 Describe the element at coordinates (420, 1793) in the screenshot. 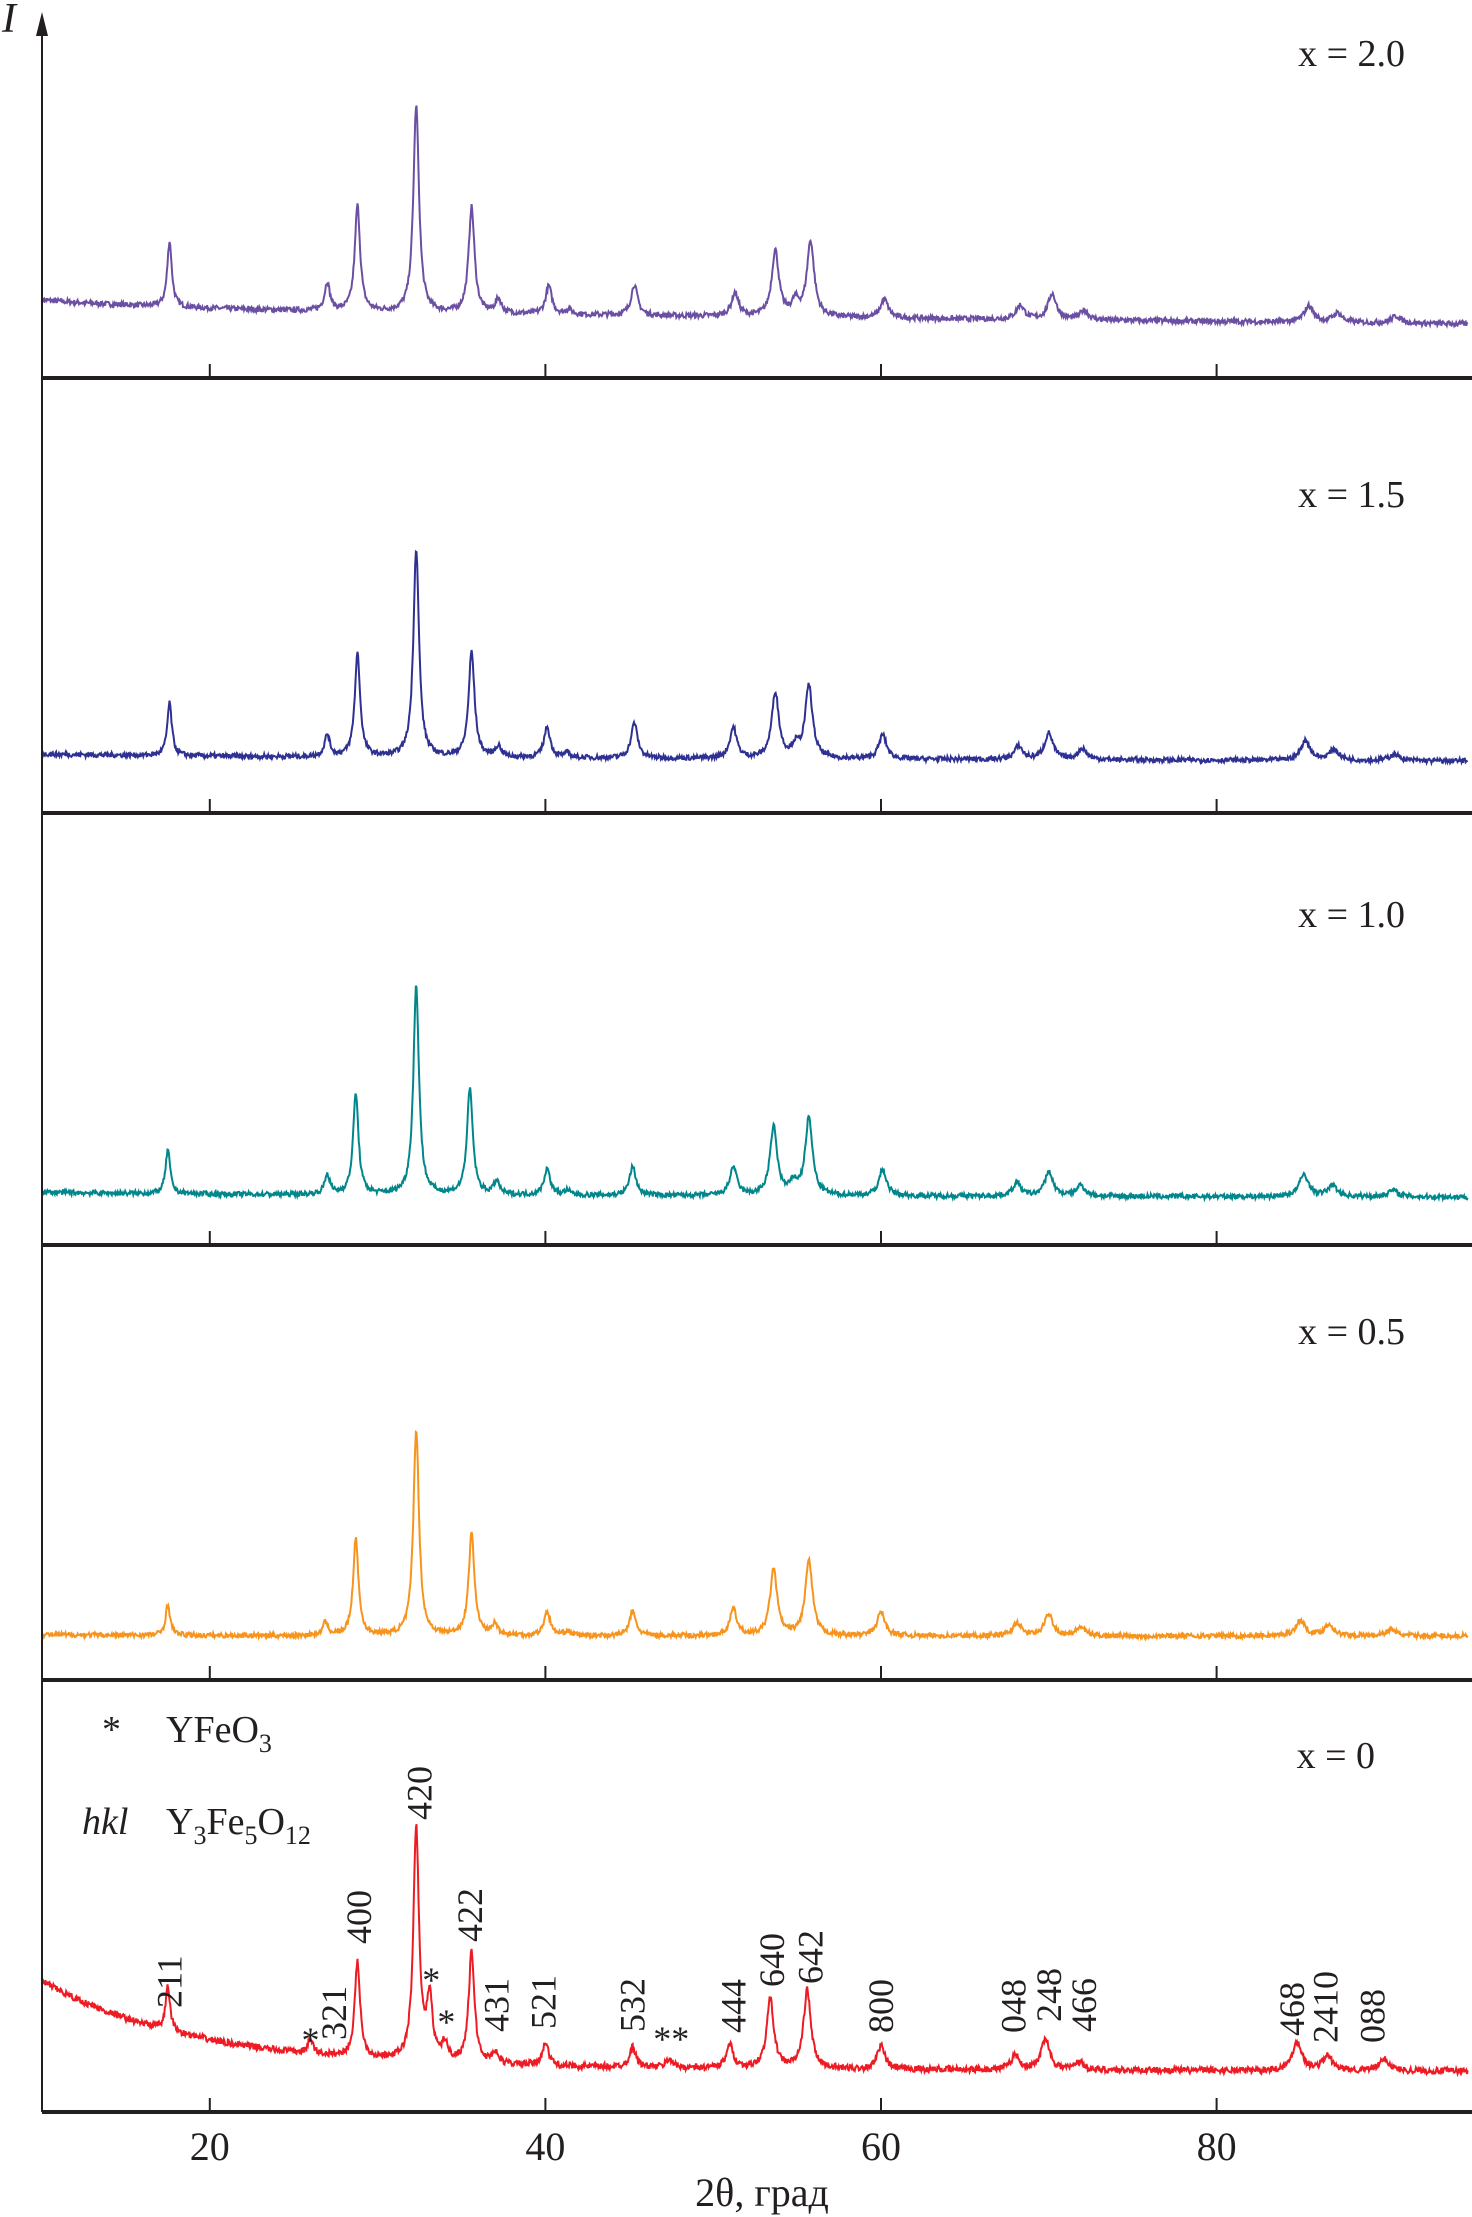

I see `hkl-label: 420` at that location.